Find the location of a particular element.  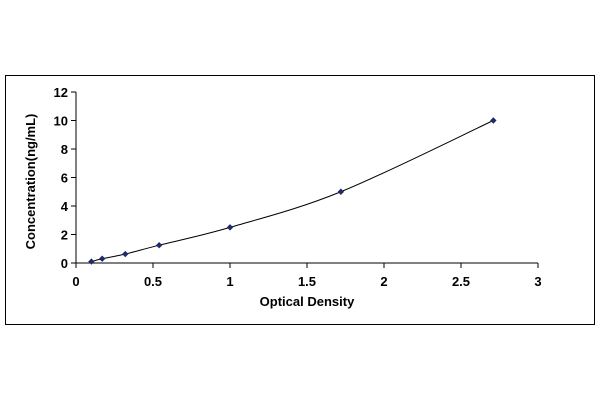

y-tick-label: 4 is located at coordinates (65, 206).